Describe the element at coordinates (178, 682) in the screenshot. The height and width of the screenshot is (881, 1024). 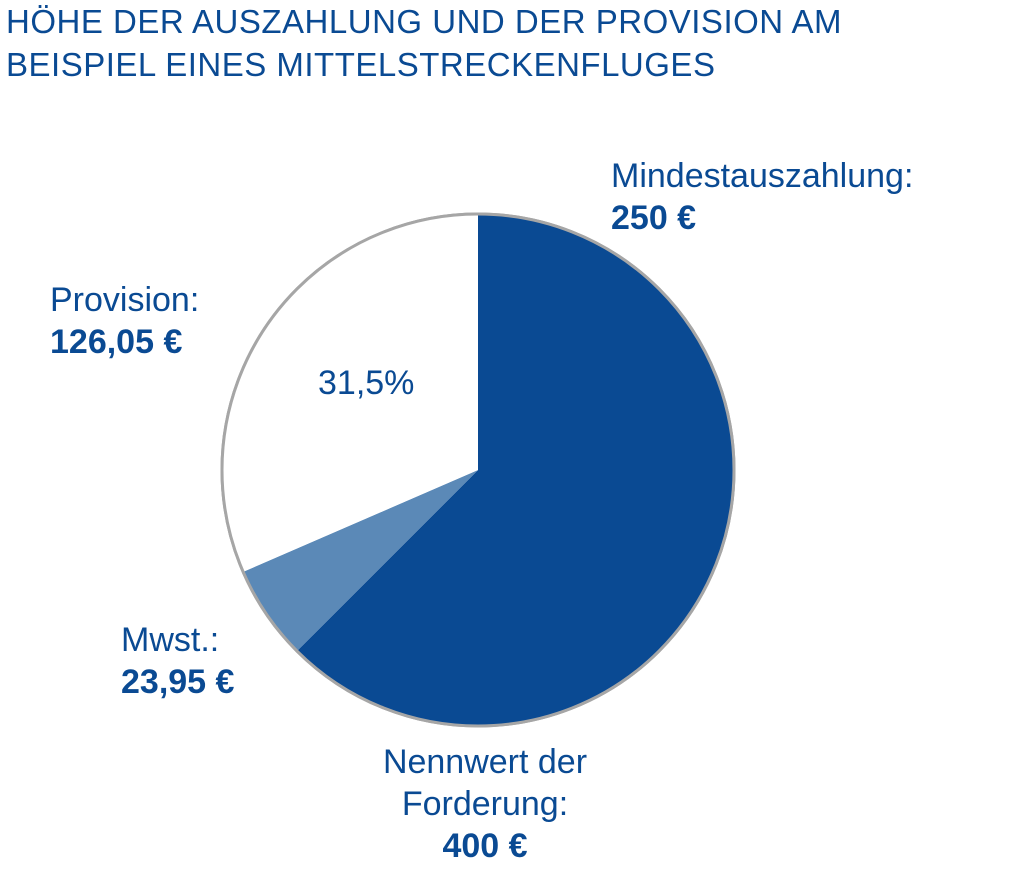
I see `label-mwst-amount: 23,95 €` at that location.